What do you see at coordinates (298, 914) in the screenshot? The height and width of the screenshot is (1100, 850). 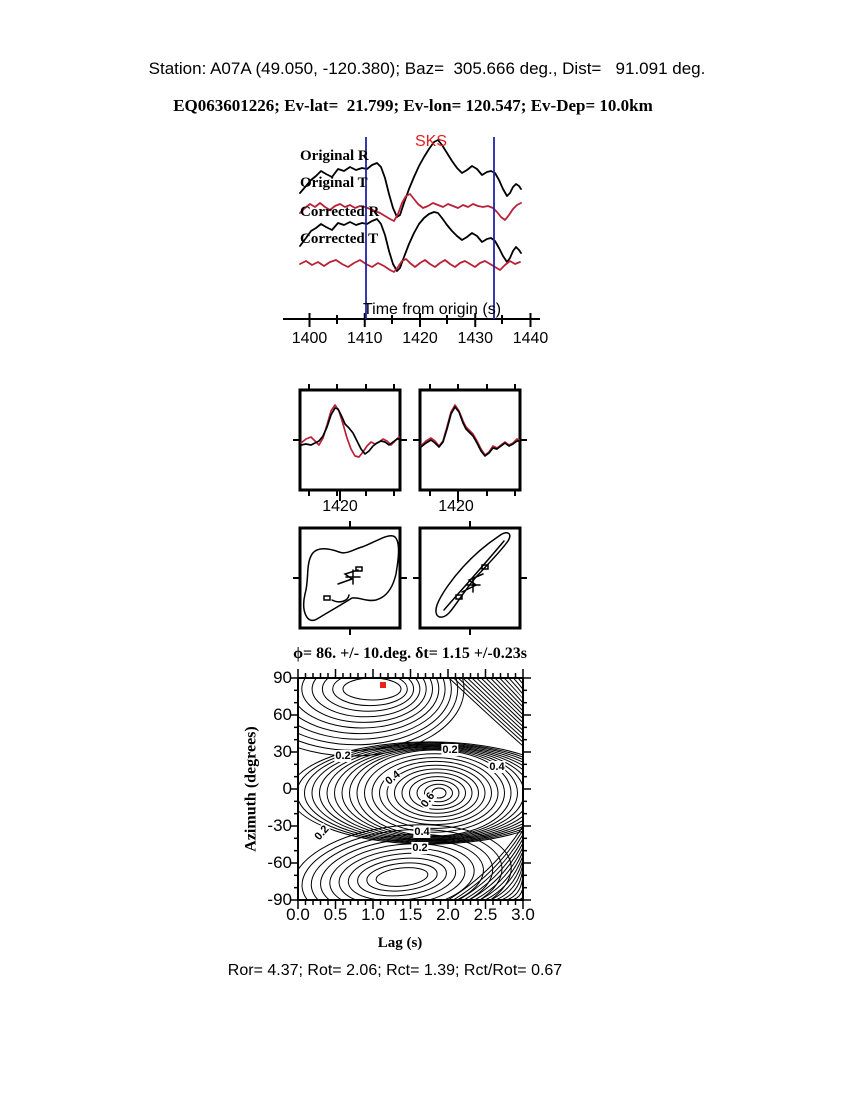 I see `contour-xtick-label: 0.0` at bounding box center [298, 914].